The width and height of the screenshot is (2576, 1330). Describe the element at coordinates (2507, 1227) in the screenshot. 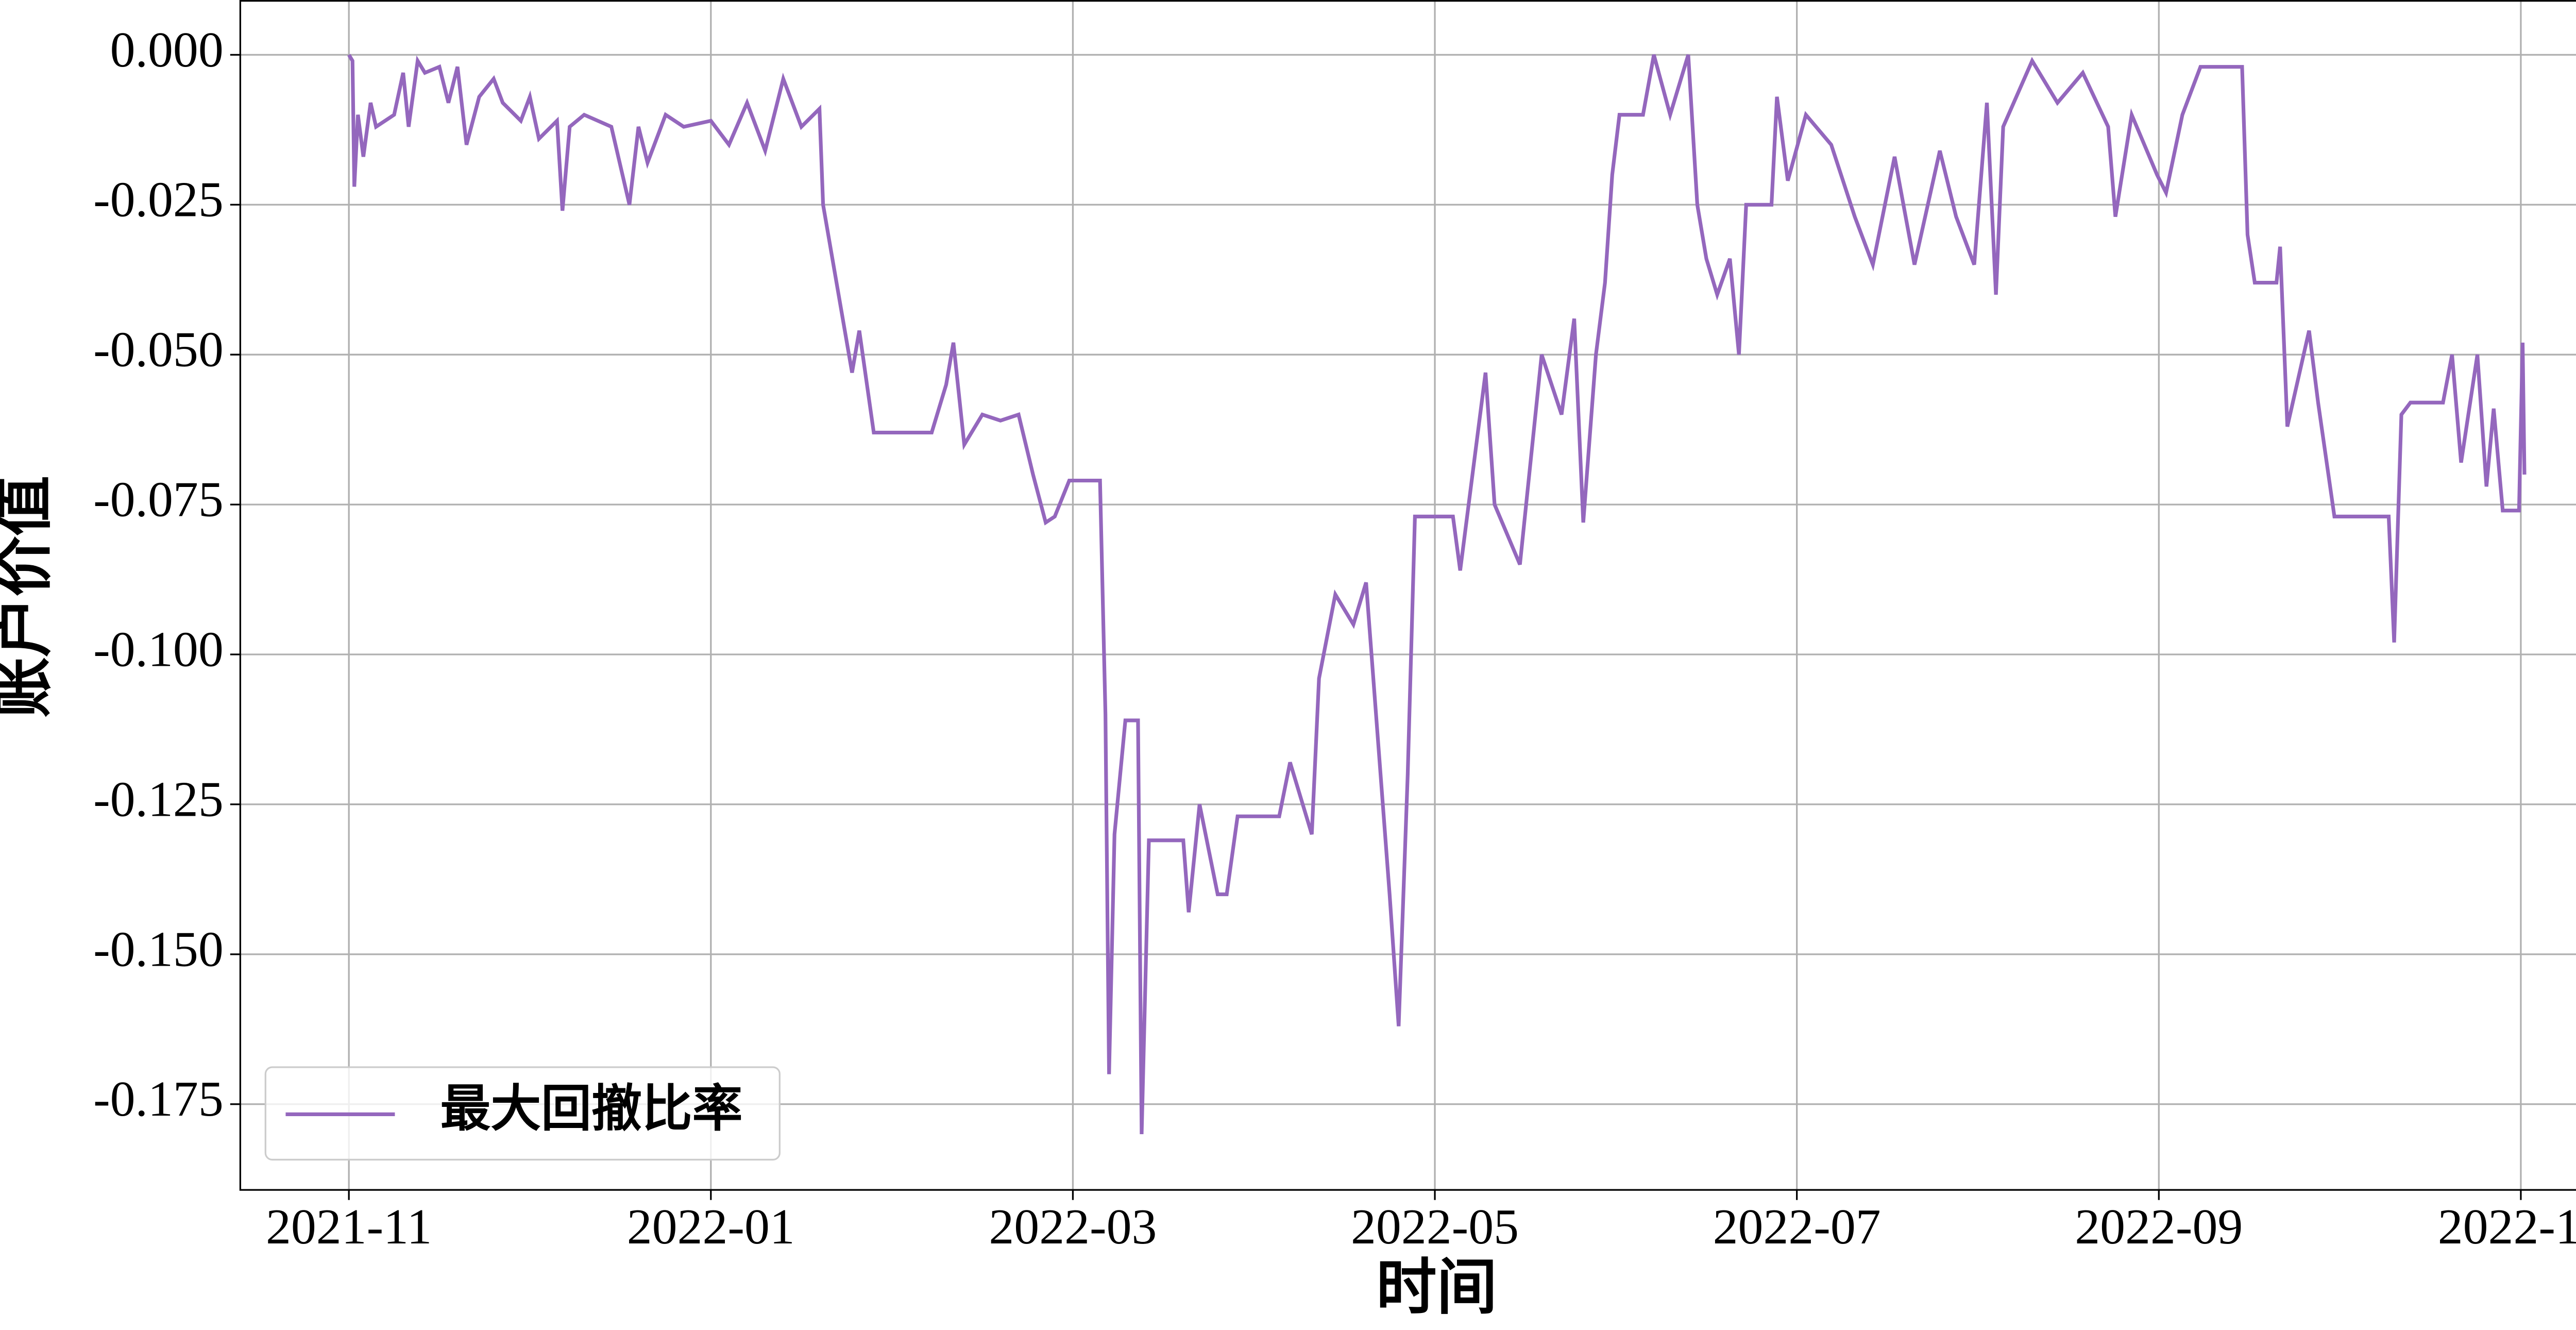

I see `x-tick-label: 2022-11` at that location.